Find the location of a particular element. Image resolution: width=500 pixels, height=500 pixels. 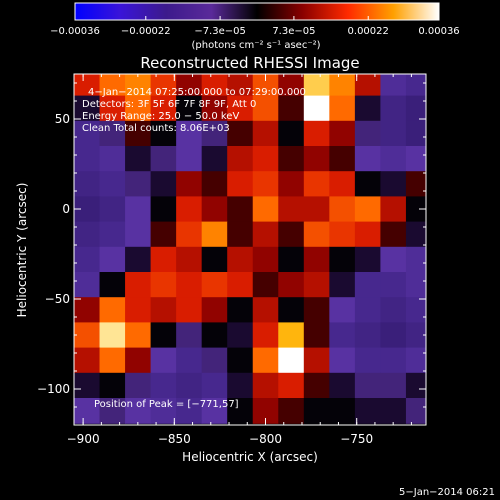

y-tick-label: 50 is located at coordinates (62, 119).